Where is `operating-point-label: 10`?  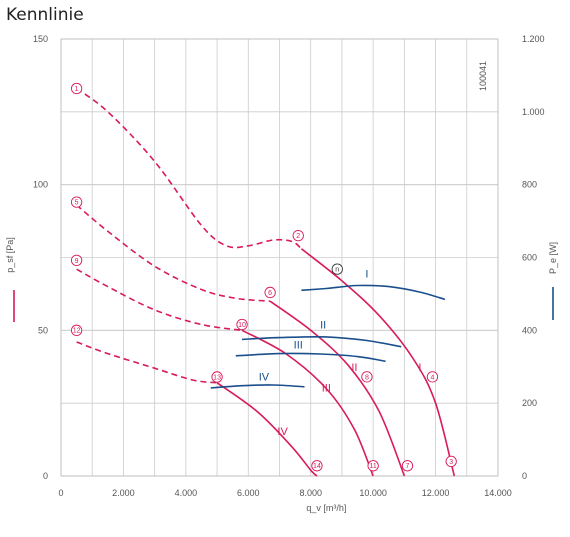
operating-point-label: 10 is located at coordinates (242, 325).